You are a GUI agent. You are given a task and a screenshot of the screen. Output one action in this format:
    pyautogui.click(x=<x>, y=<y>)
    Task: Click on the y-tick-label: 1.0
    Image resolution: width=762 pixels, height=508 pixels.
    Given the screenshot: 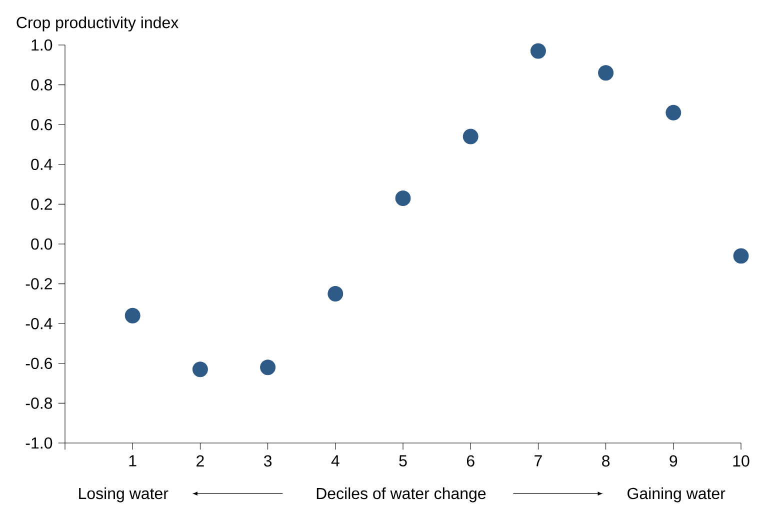 What is the action you would take?
    pyautogui.click(x=42, y=45)
    